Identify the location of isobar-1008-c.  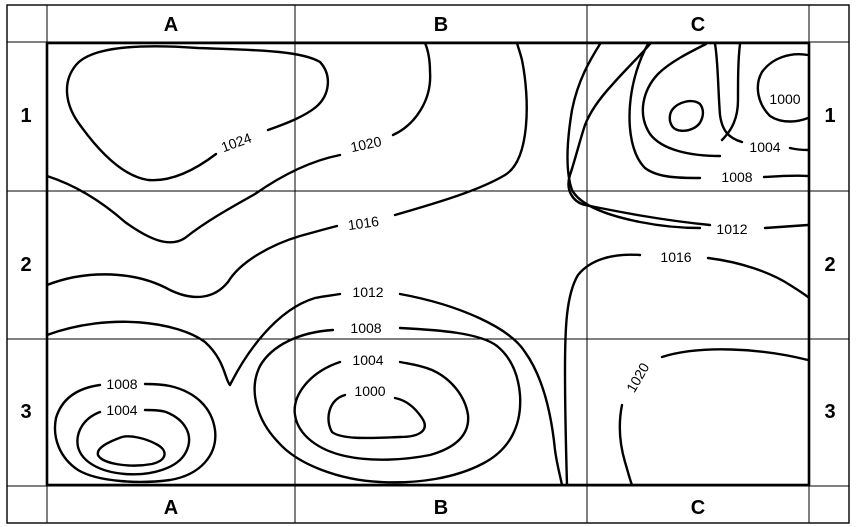
(688, 134).